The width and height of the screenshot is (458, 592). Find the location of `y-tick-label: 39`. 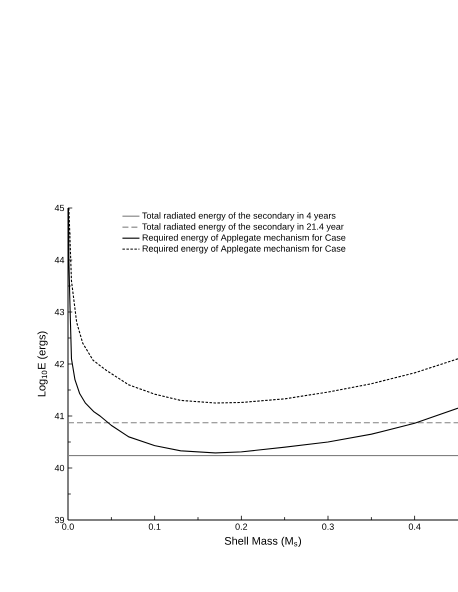

y-tick-label: 39 is located at coordinates (59, 520).